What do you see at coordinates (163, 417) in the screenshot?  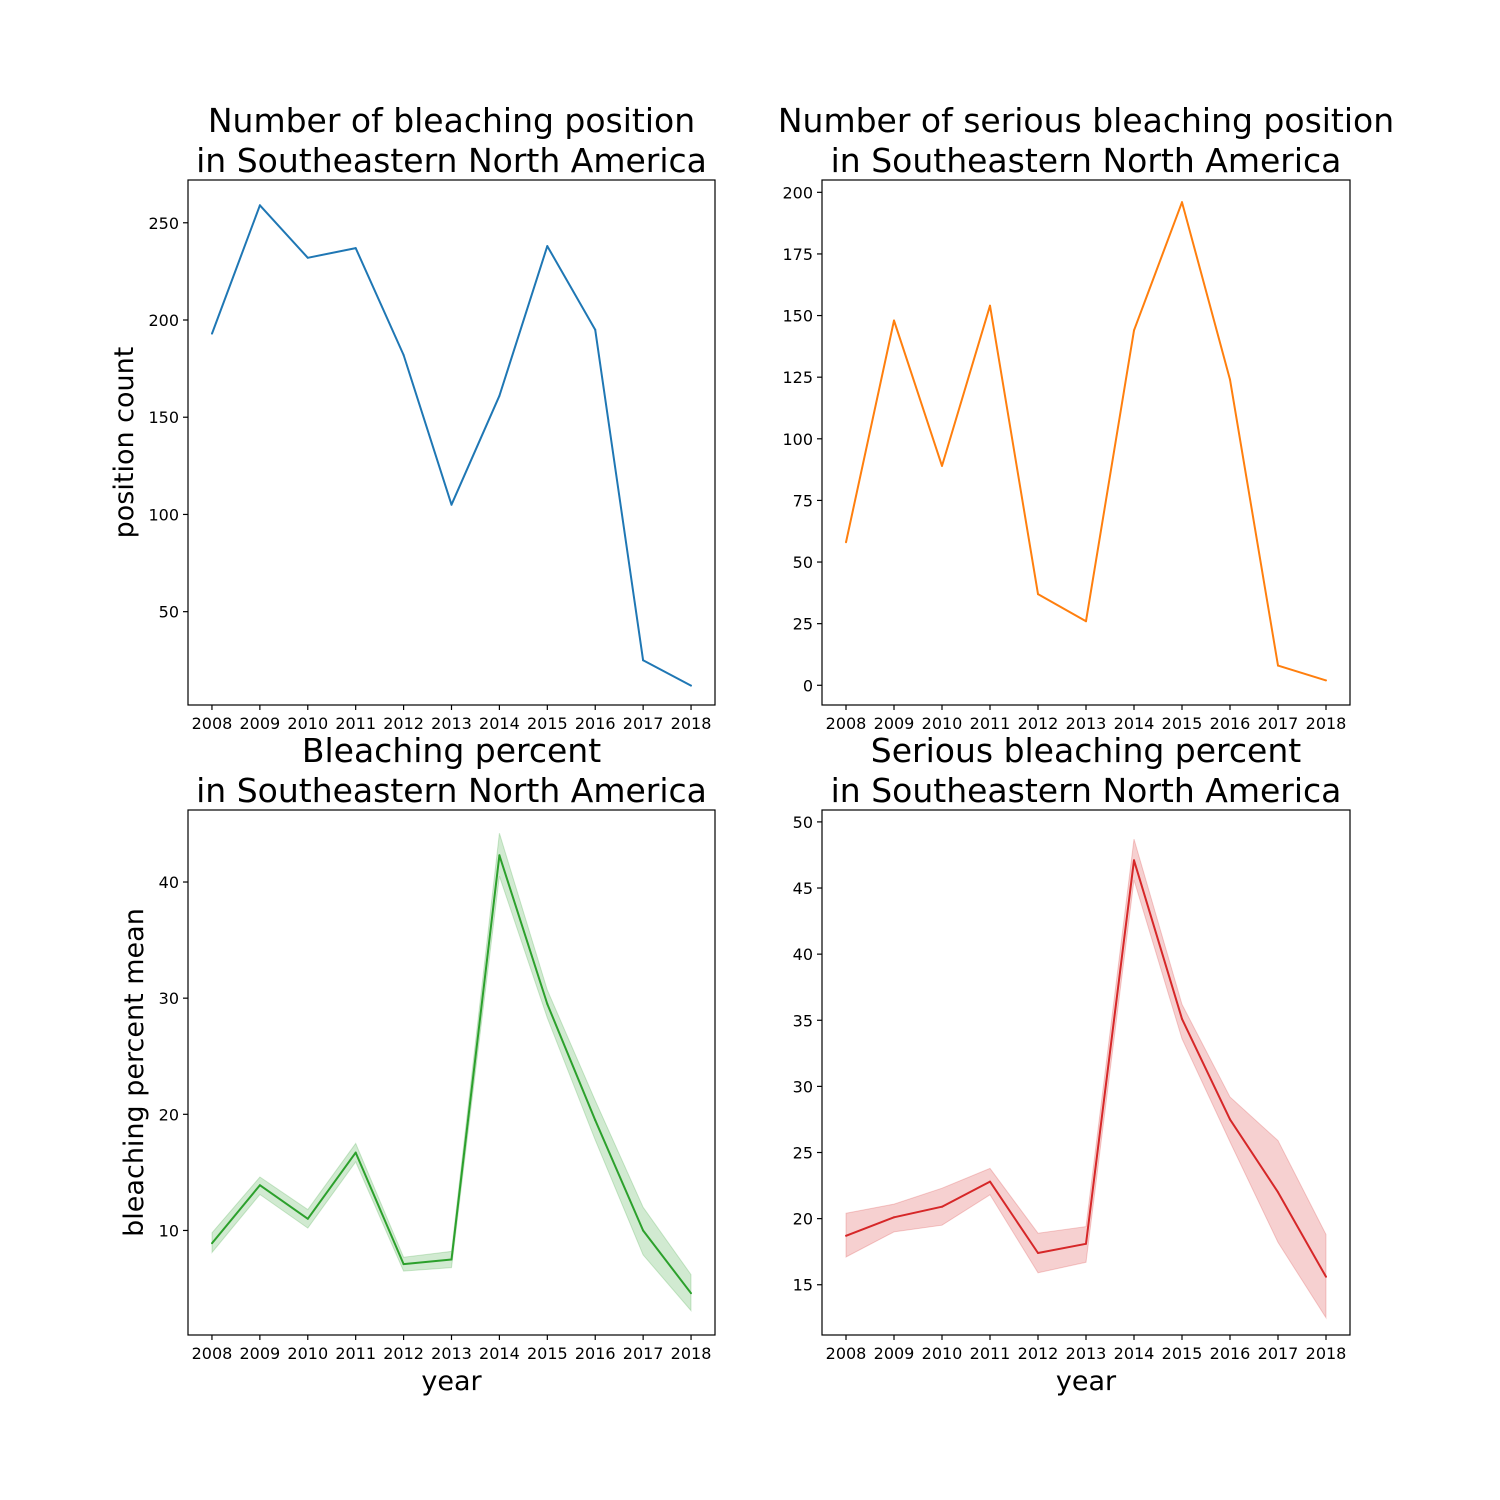 I see `y-tick-label: 150` at bounding box center [163, 417].